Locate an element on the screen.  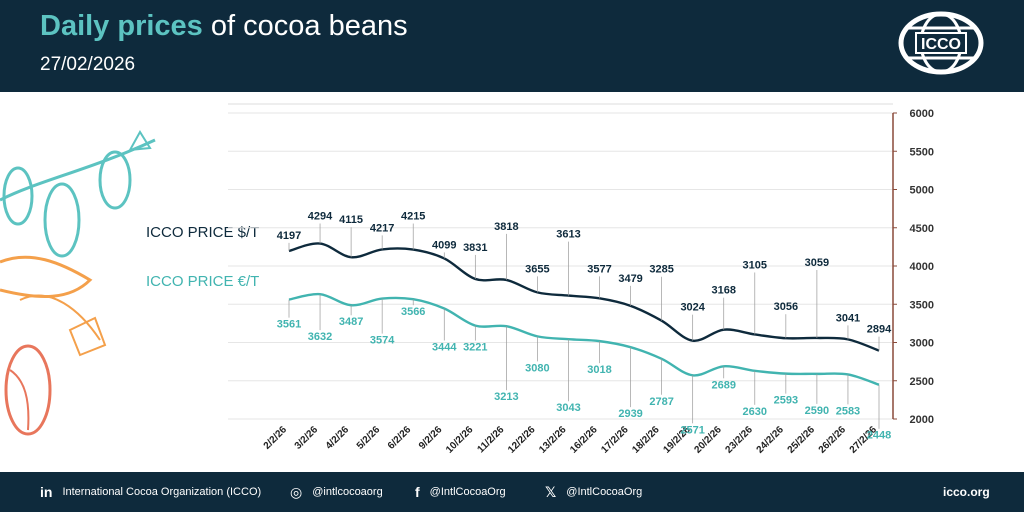
y-tick-label: 5000 is located at coordinates (922, 191).